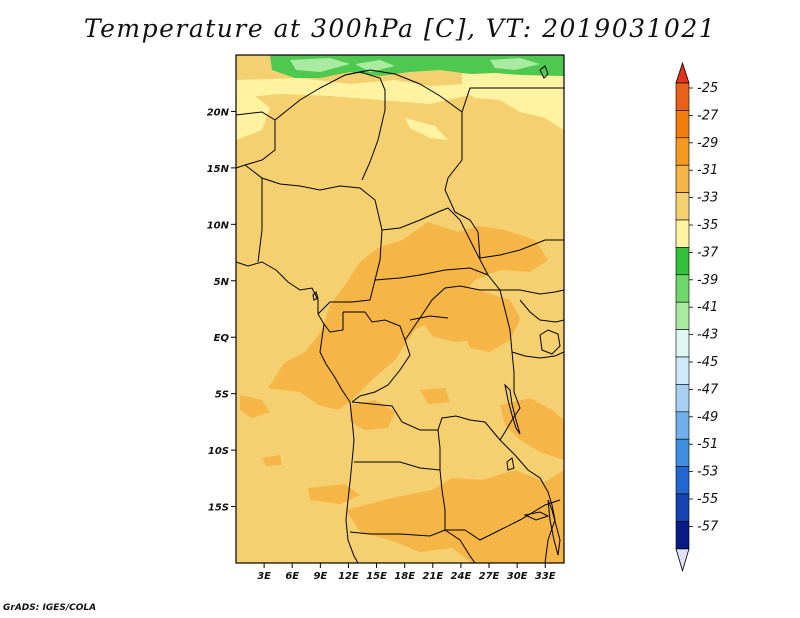 Image resolution: width=800 pixels, height=618 pixels. Describe the element at coordinates (707, 362) in the screenshot. I see `colorbar-label: -45` at that location.